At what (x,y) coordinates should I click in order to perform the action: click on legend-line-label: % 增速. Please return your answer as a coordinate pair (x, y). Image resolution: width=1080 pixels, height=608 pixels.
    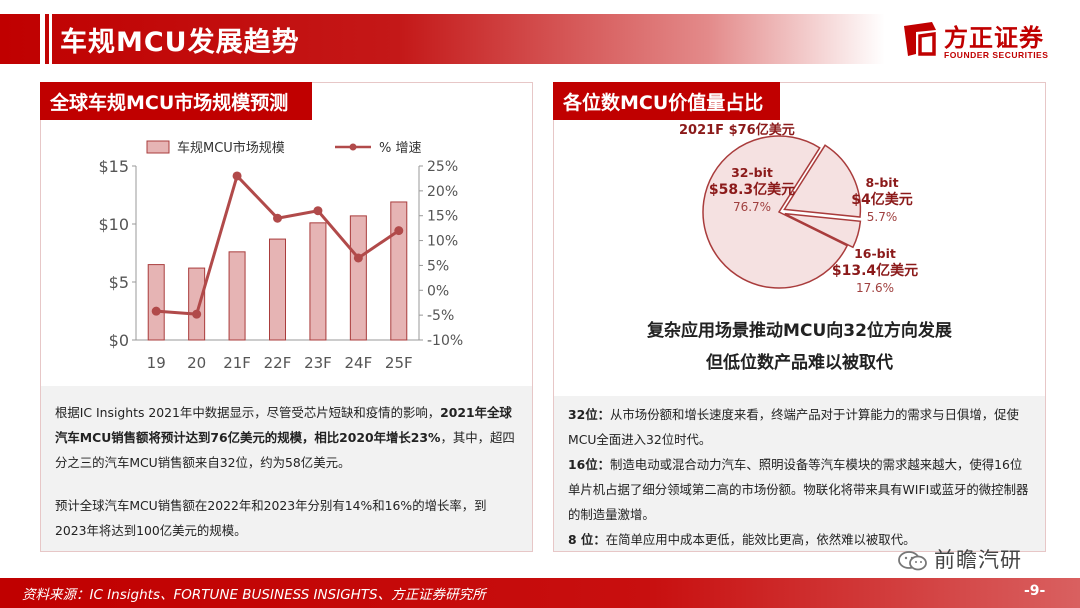
    Looking at the image, I should click on (400, 148).